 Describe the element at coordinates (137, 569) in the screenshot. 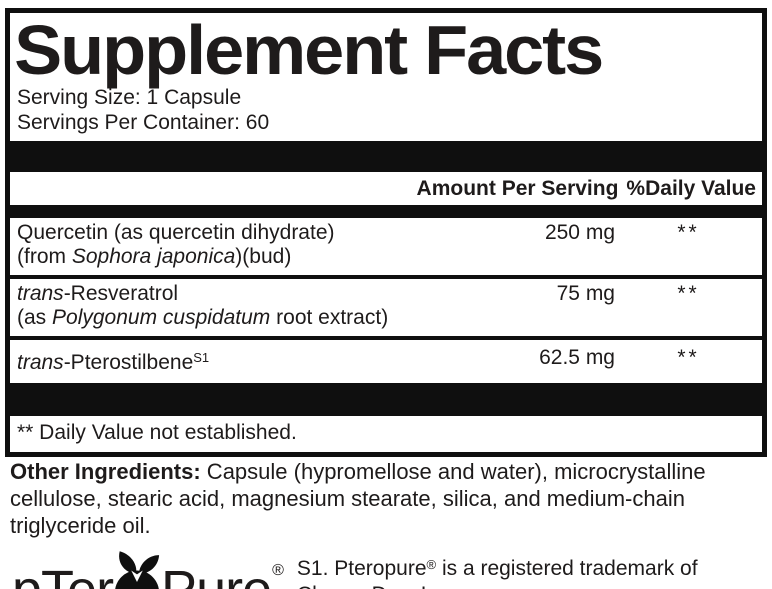

I see `pteropure-berry-icon` at that location.